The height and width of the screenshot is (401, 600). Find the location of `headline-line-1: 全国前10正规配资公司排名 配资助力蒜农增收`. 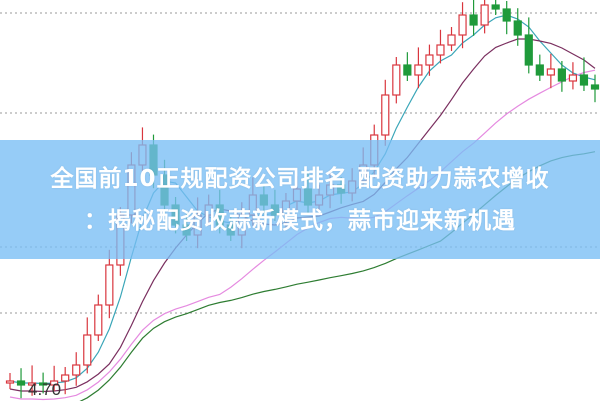

headline-line-1: 全国前10正规配资公司排名 配资助力蒜农增收 is located at coordinates (300, 178).